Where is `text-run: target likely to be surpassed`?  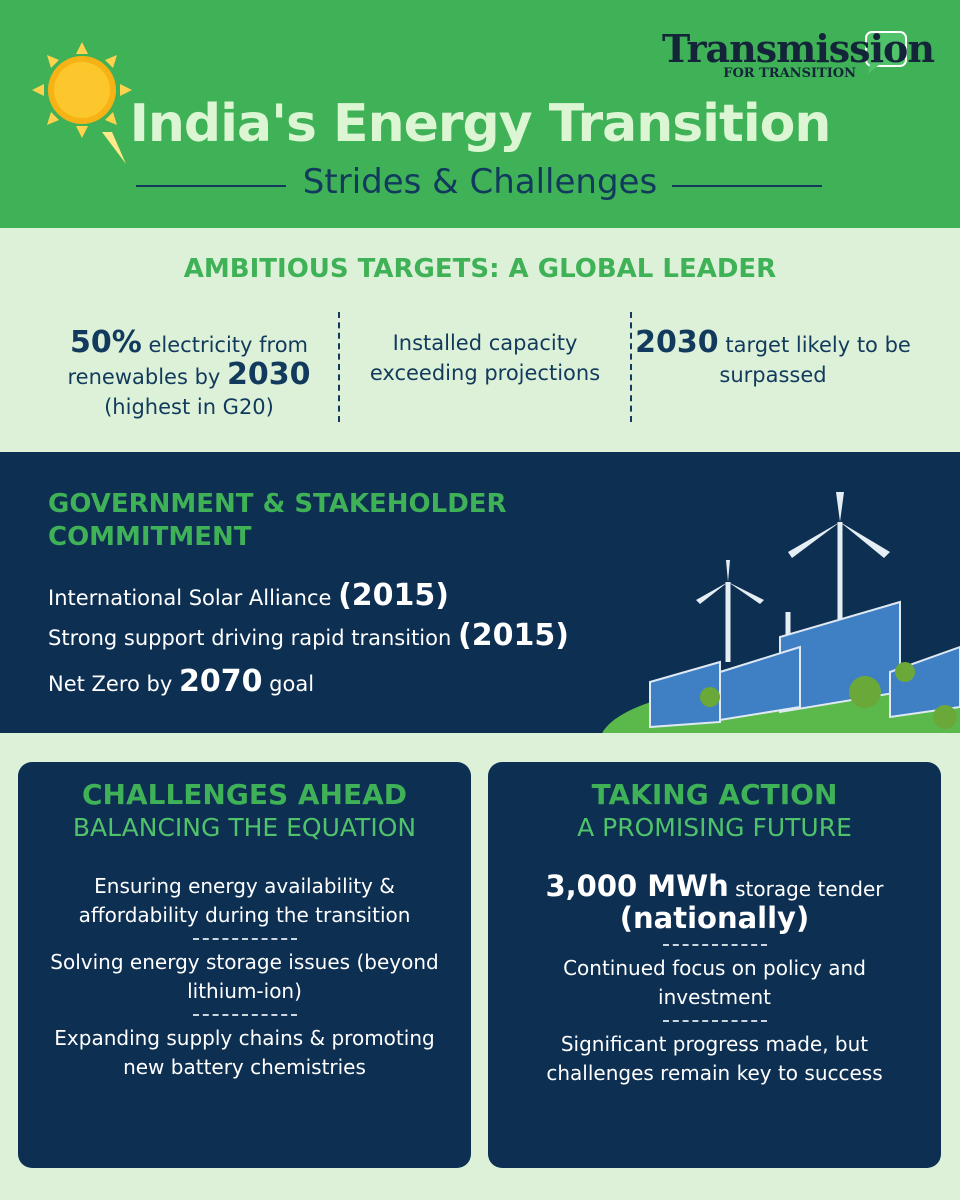 text-run: target likely to be surpassed is located at coordinates (814, 360).